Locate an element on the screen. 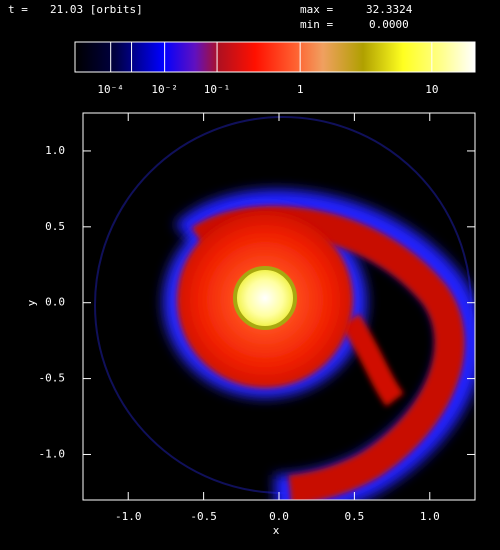  max-label: max = is located at coordinates (316, 9).